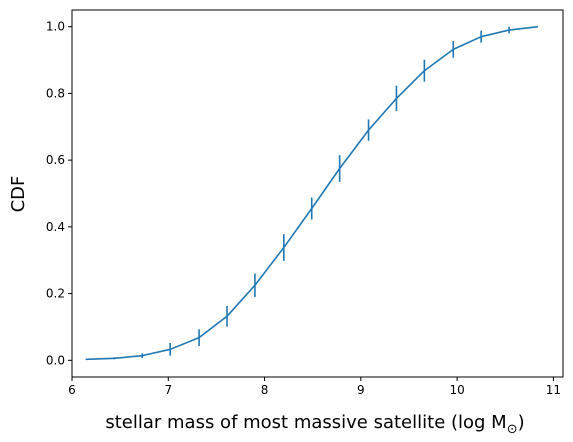 The height and width of the screenshot is (442, 573). I want to click on x-tick-label-1: 7, so click(168, 390).